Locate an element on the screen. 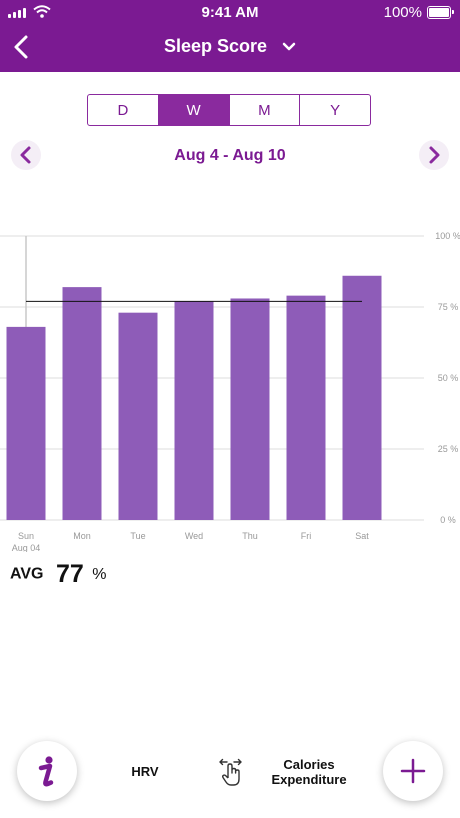  title-dropdown: Sleep Score is located at coordinates (230, 46).